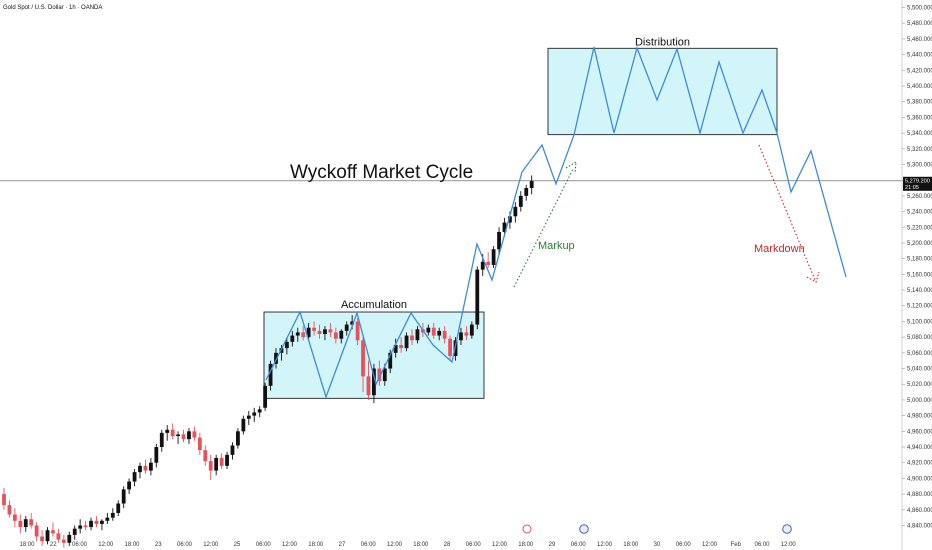 This screenshot has width=932, height=550. What do you see at coordinates (919, 150) in the screenshot?
I see `y-tick-label: 5,320.000` at bounding box center [919, 150].